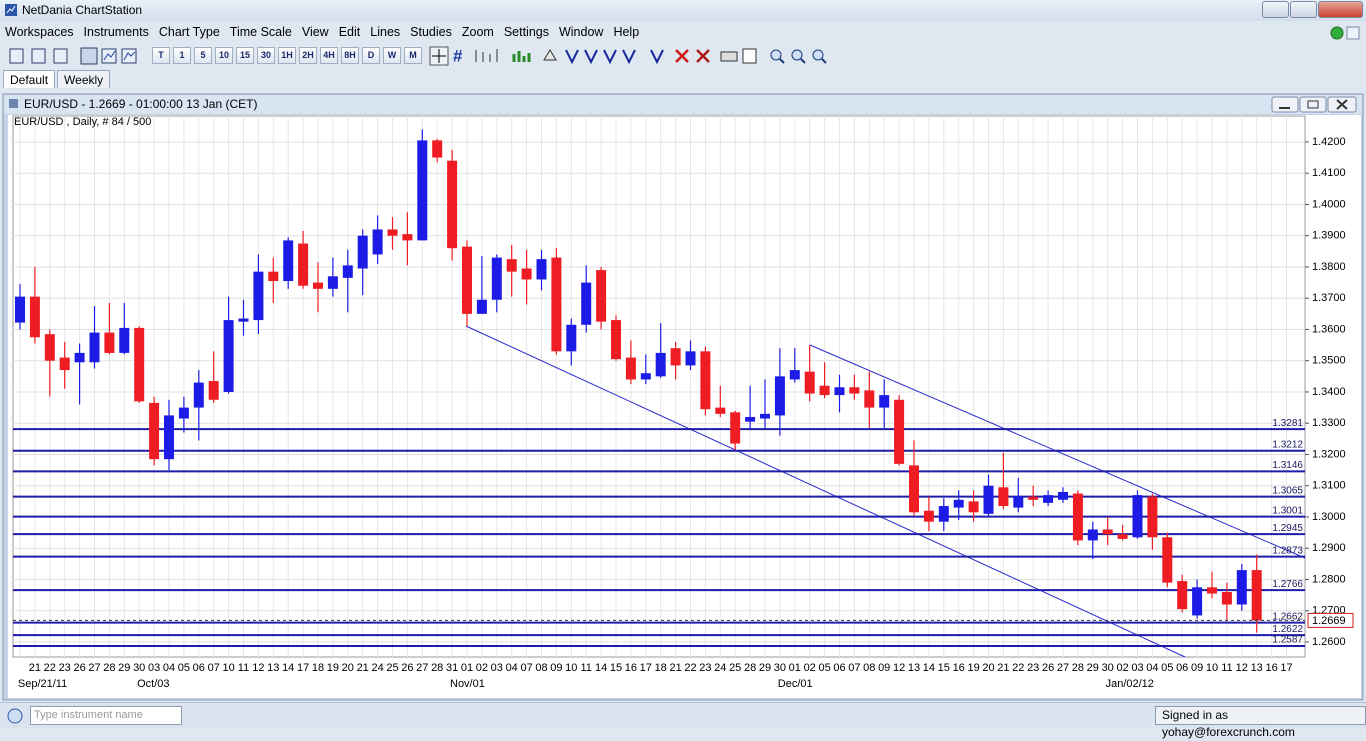 The width and height of the screenshot is (1366, 741). Describe the element at coordinates (720, 668) in the screenshot. I see `x-tick-label: 24` at that location.